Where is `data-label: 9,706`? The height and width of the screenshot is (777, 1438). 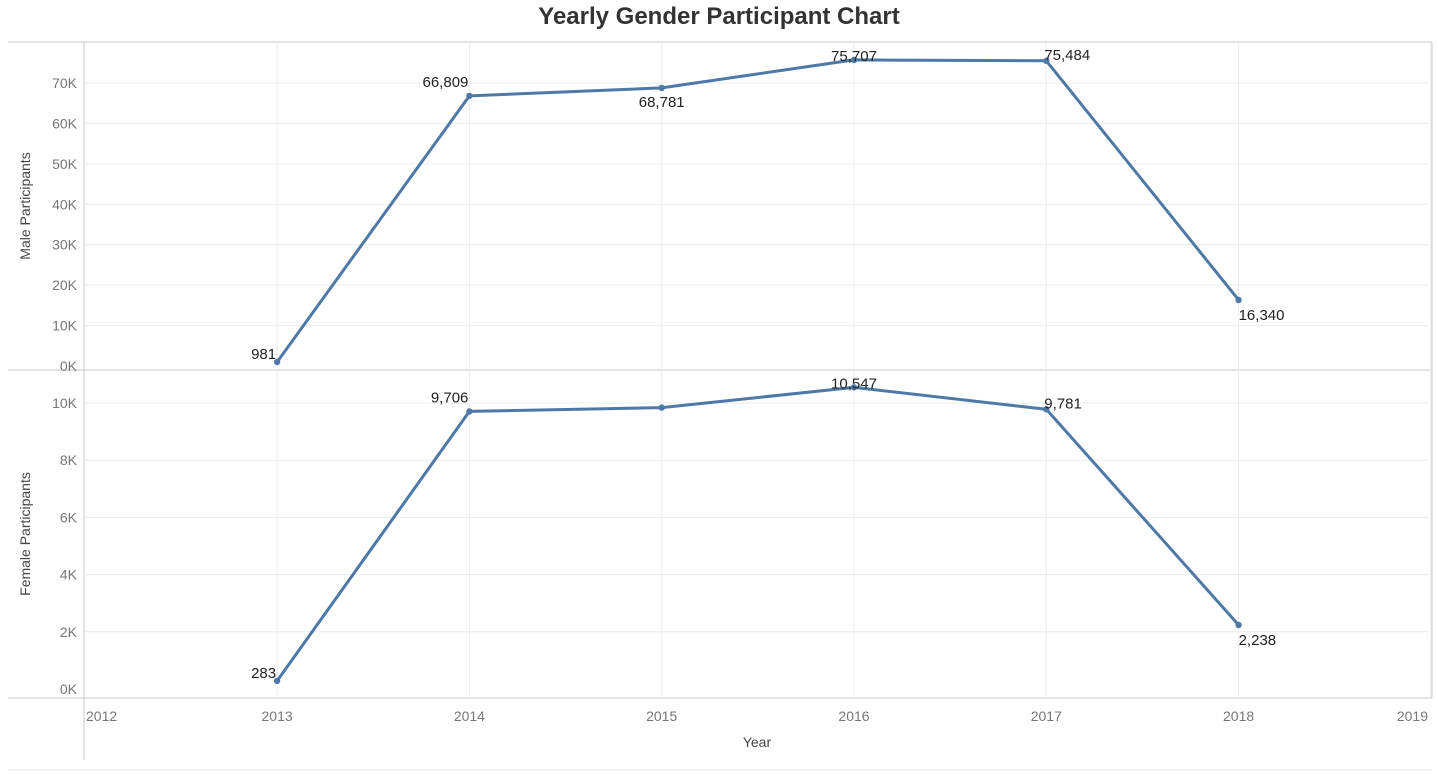
data-label: 9,706 is located at coordinates (450, 397).